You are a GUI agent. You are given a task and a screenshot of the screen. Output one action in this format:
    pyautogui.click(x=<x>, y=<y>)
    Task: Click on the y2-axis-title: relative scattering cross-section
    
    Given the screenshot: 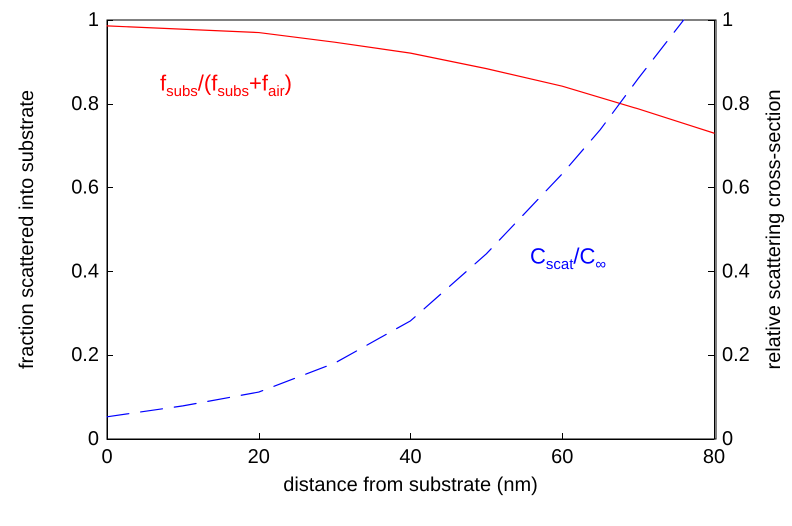 What is the action you would take?
    pyautogui.click(x=774, y=229)
    